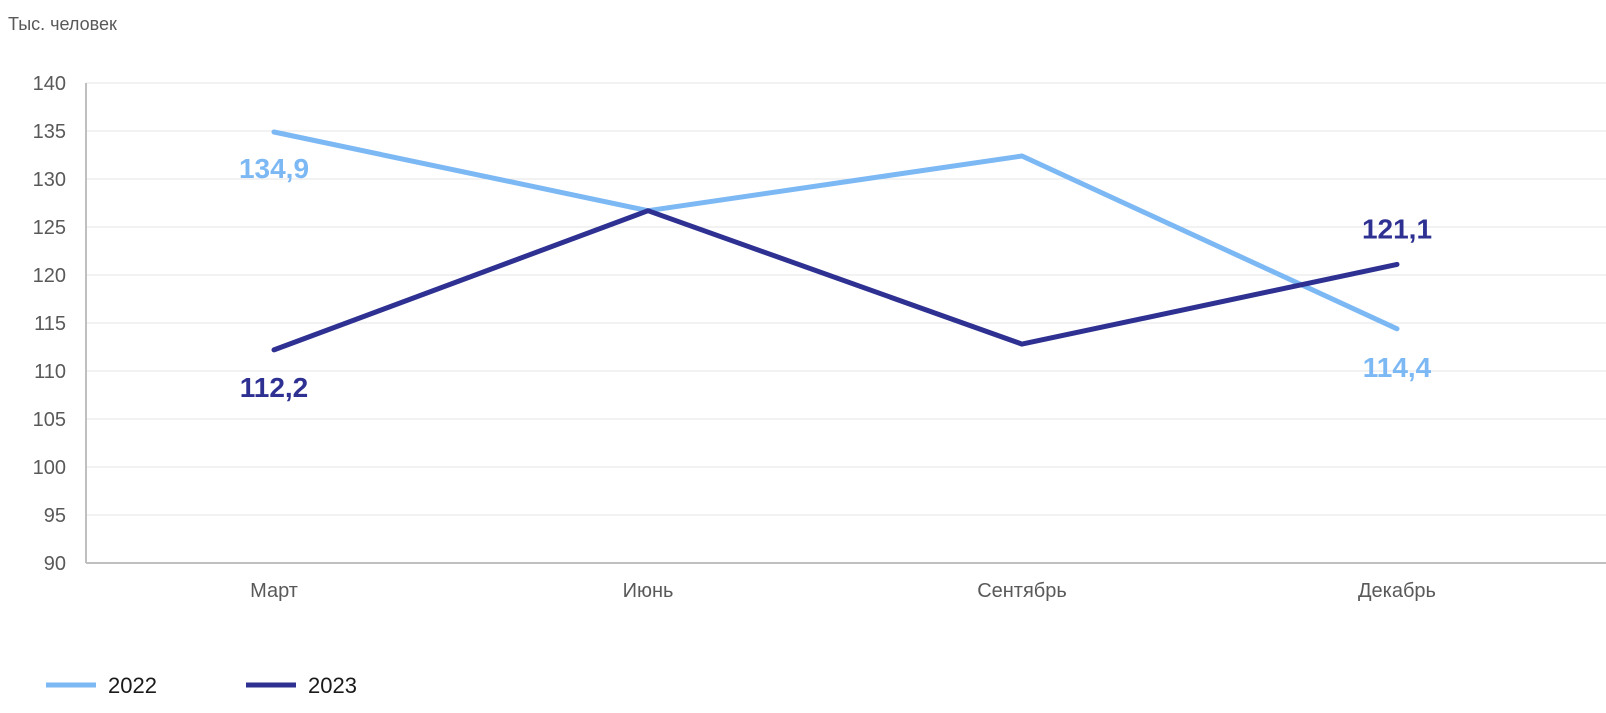 Image resolution: width=1606 pixels, height=713 pixels. I want to click on data-label-2022-4: 114,4, so click(1397, 367).